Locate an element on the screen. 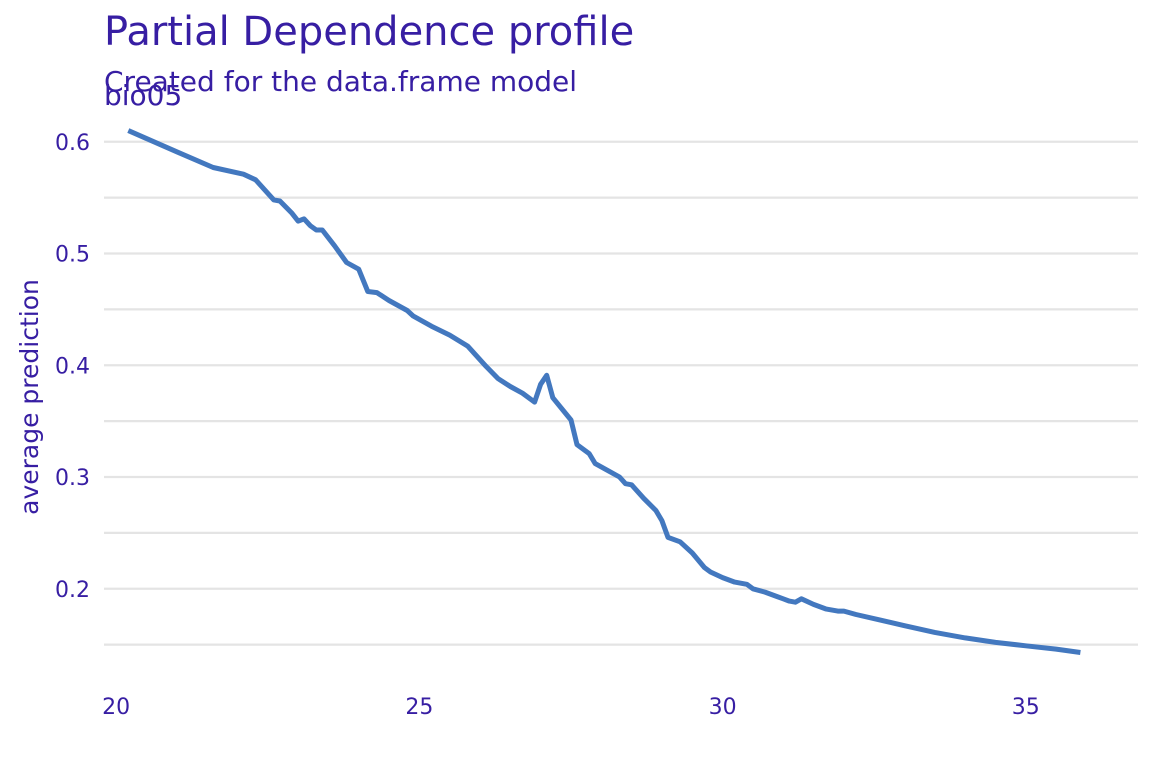 The image size is (1152, 768). x-tick-label: 30 is located at coordinates (723, 707).